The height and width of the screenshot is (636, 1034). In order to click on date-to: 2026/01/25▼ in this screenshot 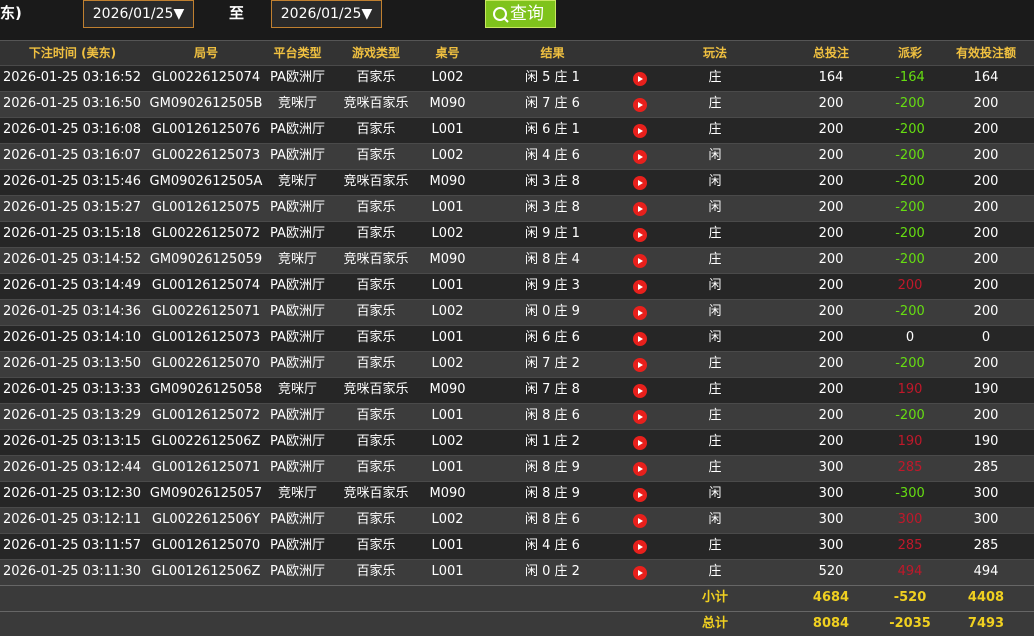, I will do `click(326, 14)`.